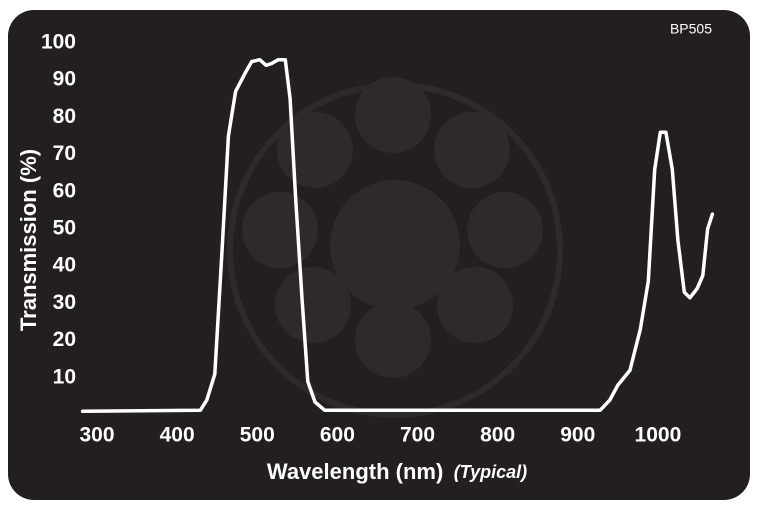 The width and height of the screenshot is (760, 513). I want to click on y-tick-label: 70, so click(64, 153).